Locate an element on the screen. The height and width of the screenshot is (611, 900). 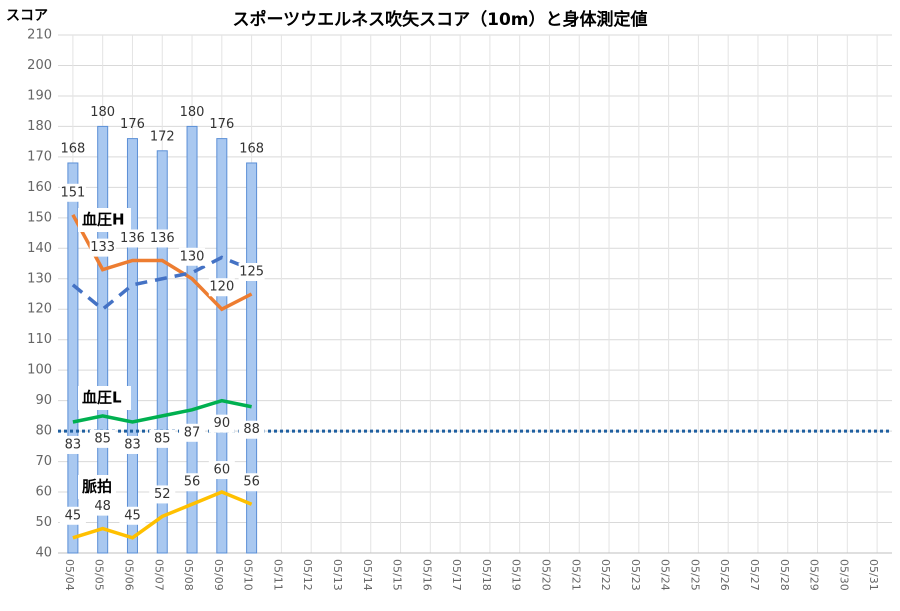
data-label: 48 is located at coordinates (102, 506).